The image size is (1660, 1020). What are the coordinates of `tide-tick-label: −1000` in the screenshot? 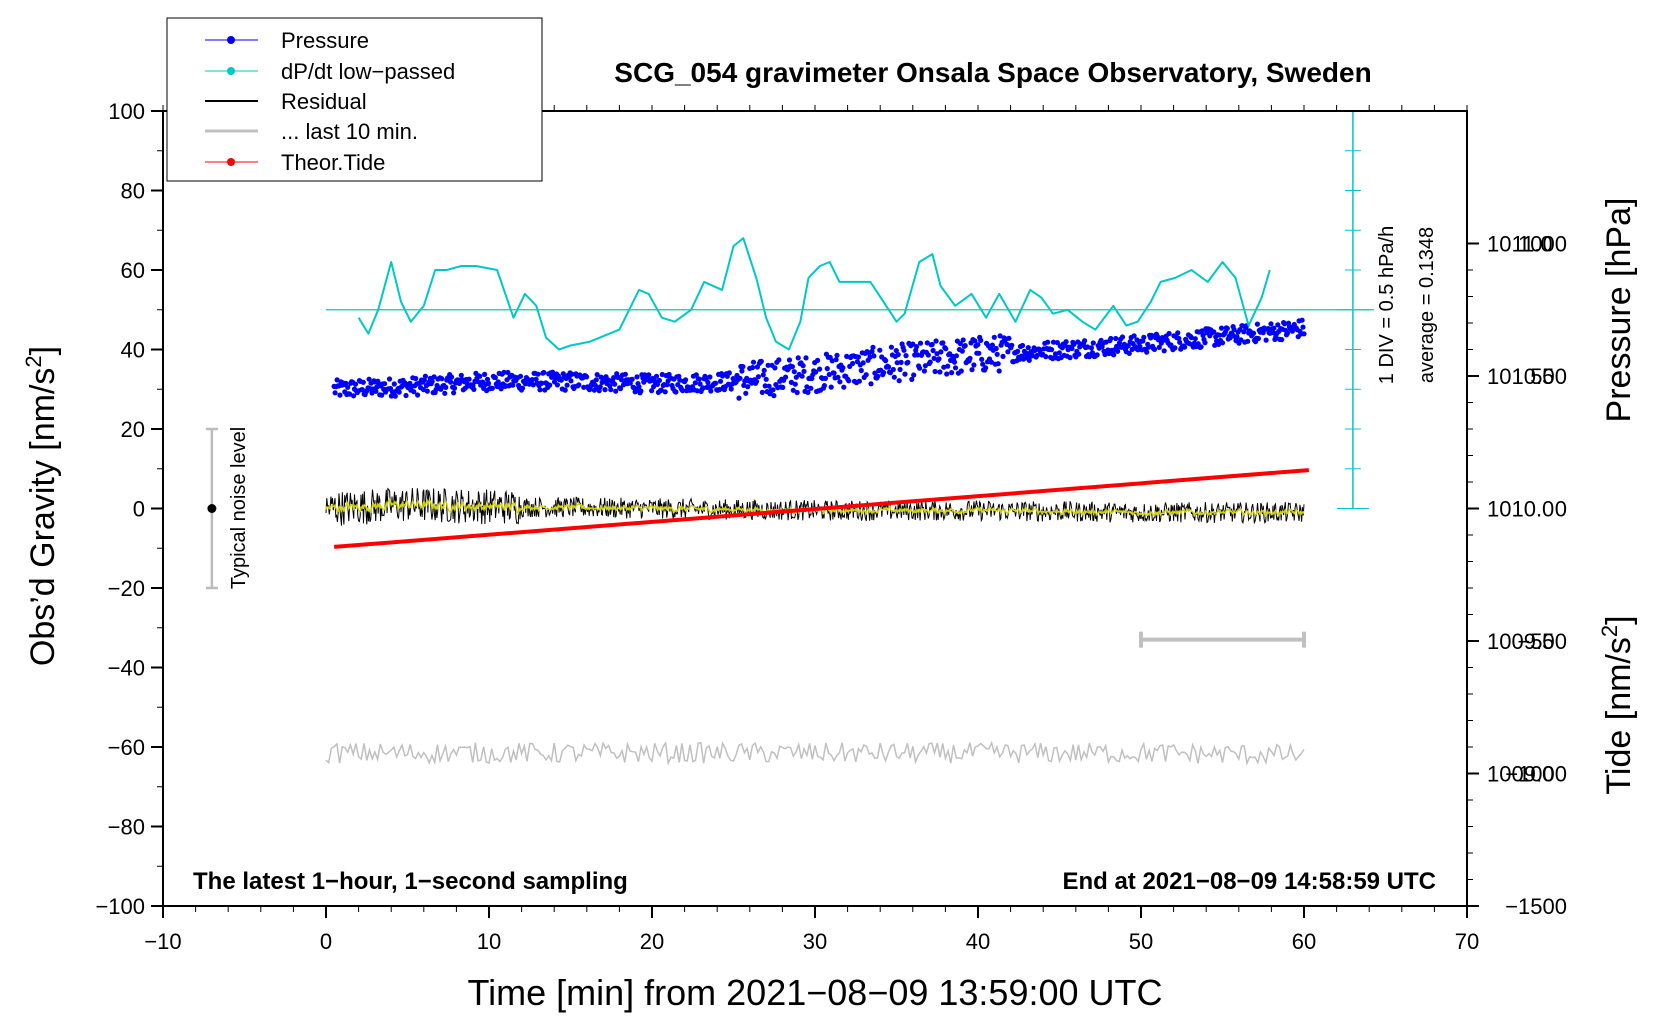 It's located at (1536, 774).